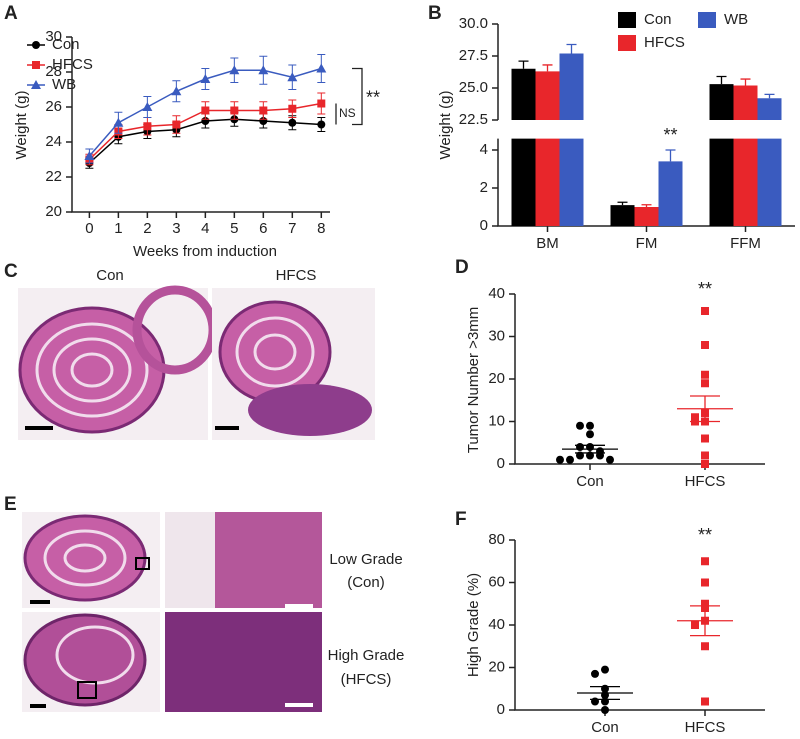  What do you see at coordinates (435, 13) in the screenshot?
I see `panel-letter: B` at bounding box center [435, 13].